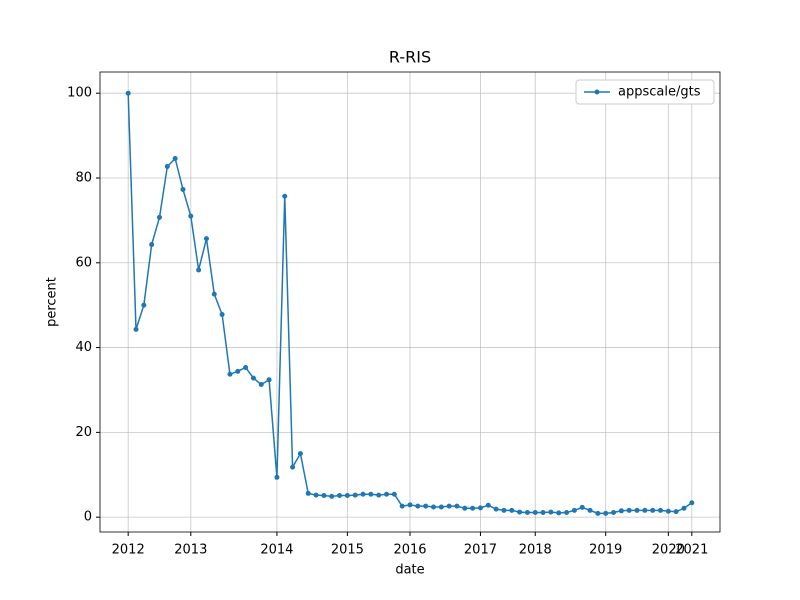 The image size is (800, 600). I want to click on y-tick-label: 0, so click(88, 517).